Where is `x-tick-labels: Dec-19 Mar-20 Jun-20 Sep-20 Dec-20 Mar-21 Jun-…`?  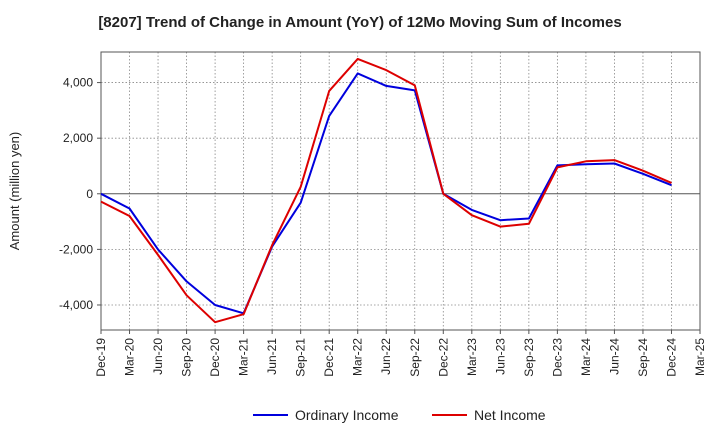
x-tick-labels: Dec-19 Mar-20 Jun-20 Sep-20 Dec-20 Mar-21 Jun-… is located at coordinates (400, 353).